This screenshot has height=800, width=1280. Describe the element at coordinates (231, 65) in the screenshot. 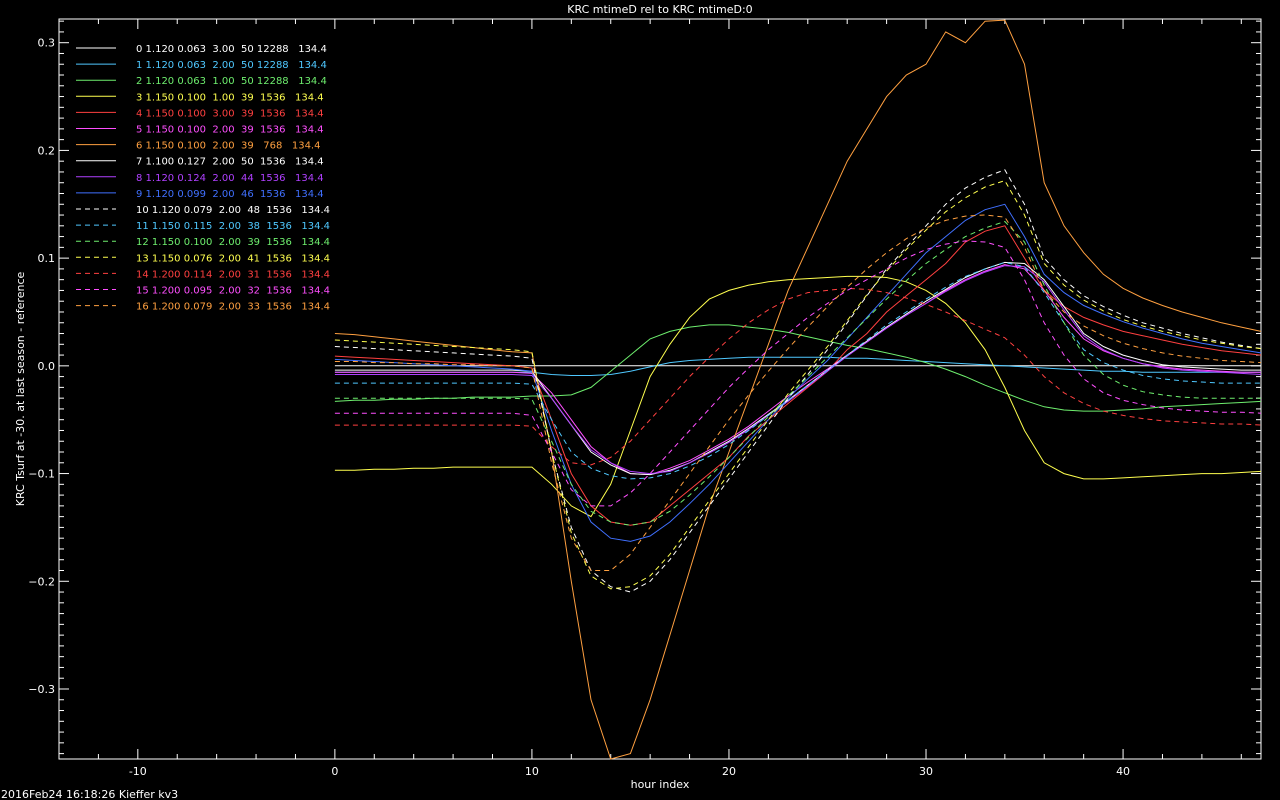

I see `legend-entry-1: 1 1.120 0.063 2.00 50 12288 134.4` at that location.